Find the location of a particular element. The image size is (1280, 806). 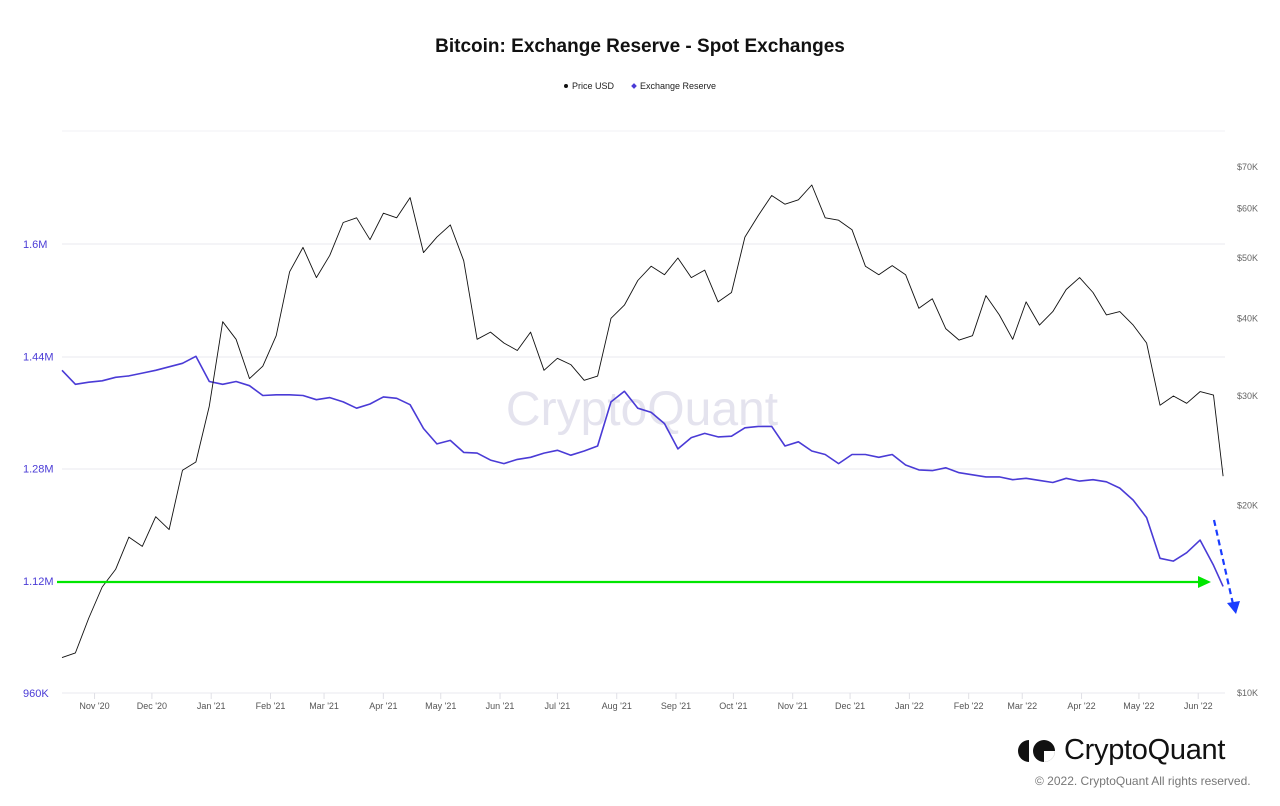

svg-text: Mar '21 is located at coordinates (324, 706).